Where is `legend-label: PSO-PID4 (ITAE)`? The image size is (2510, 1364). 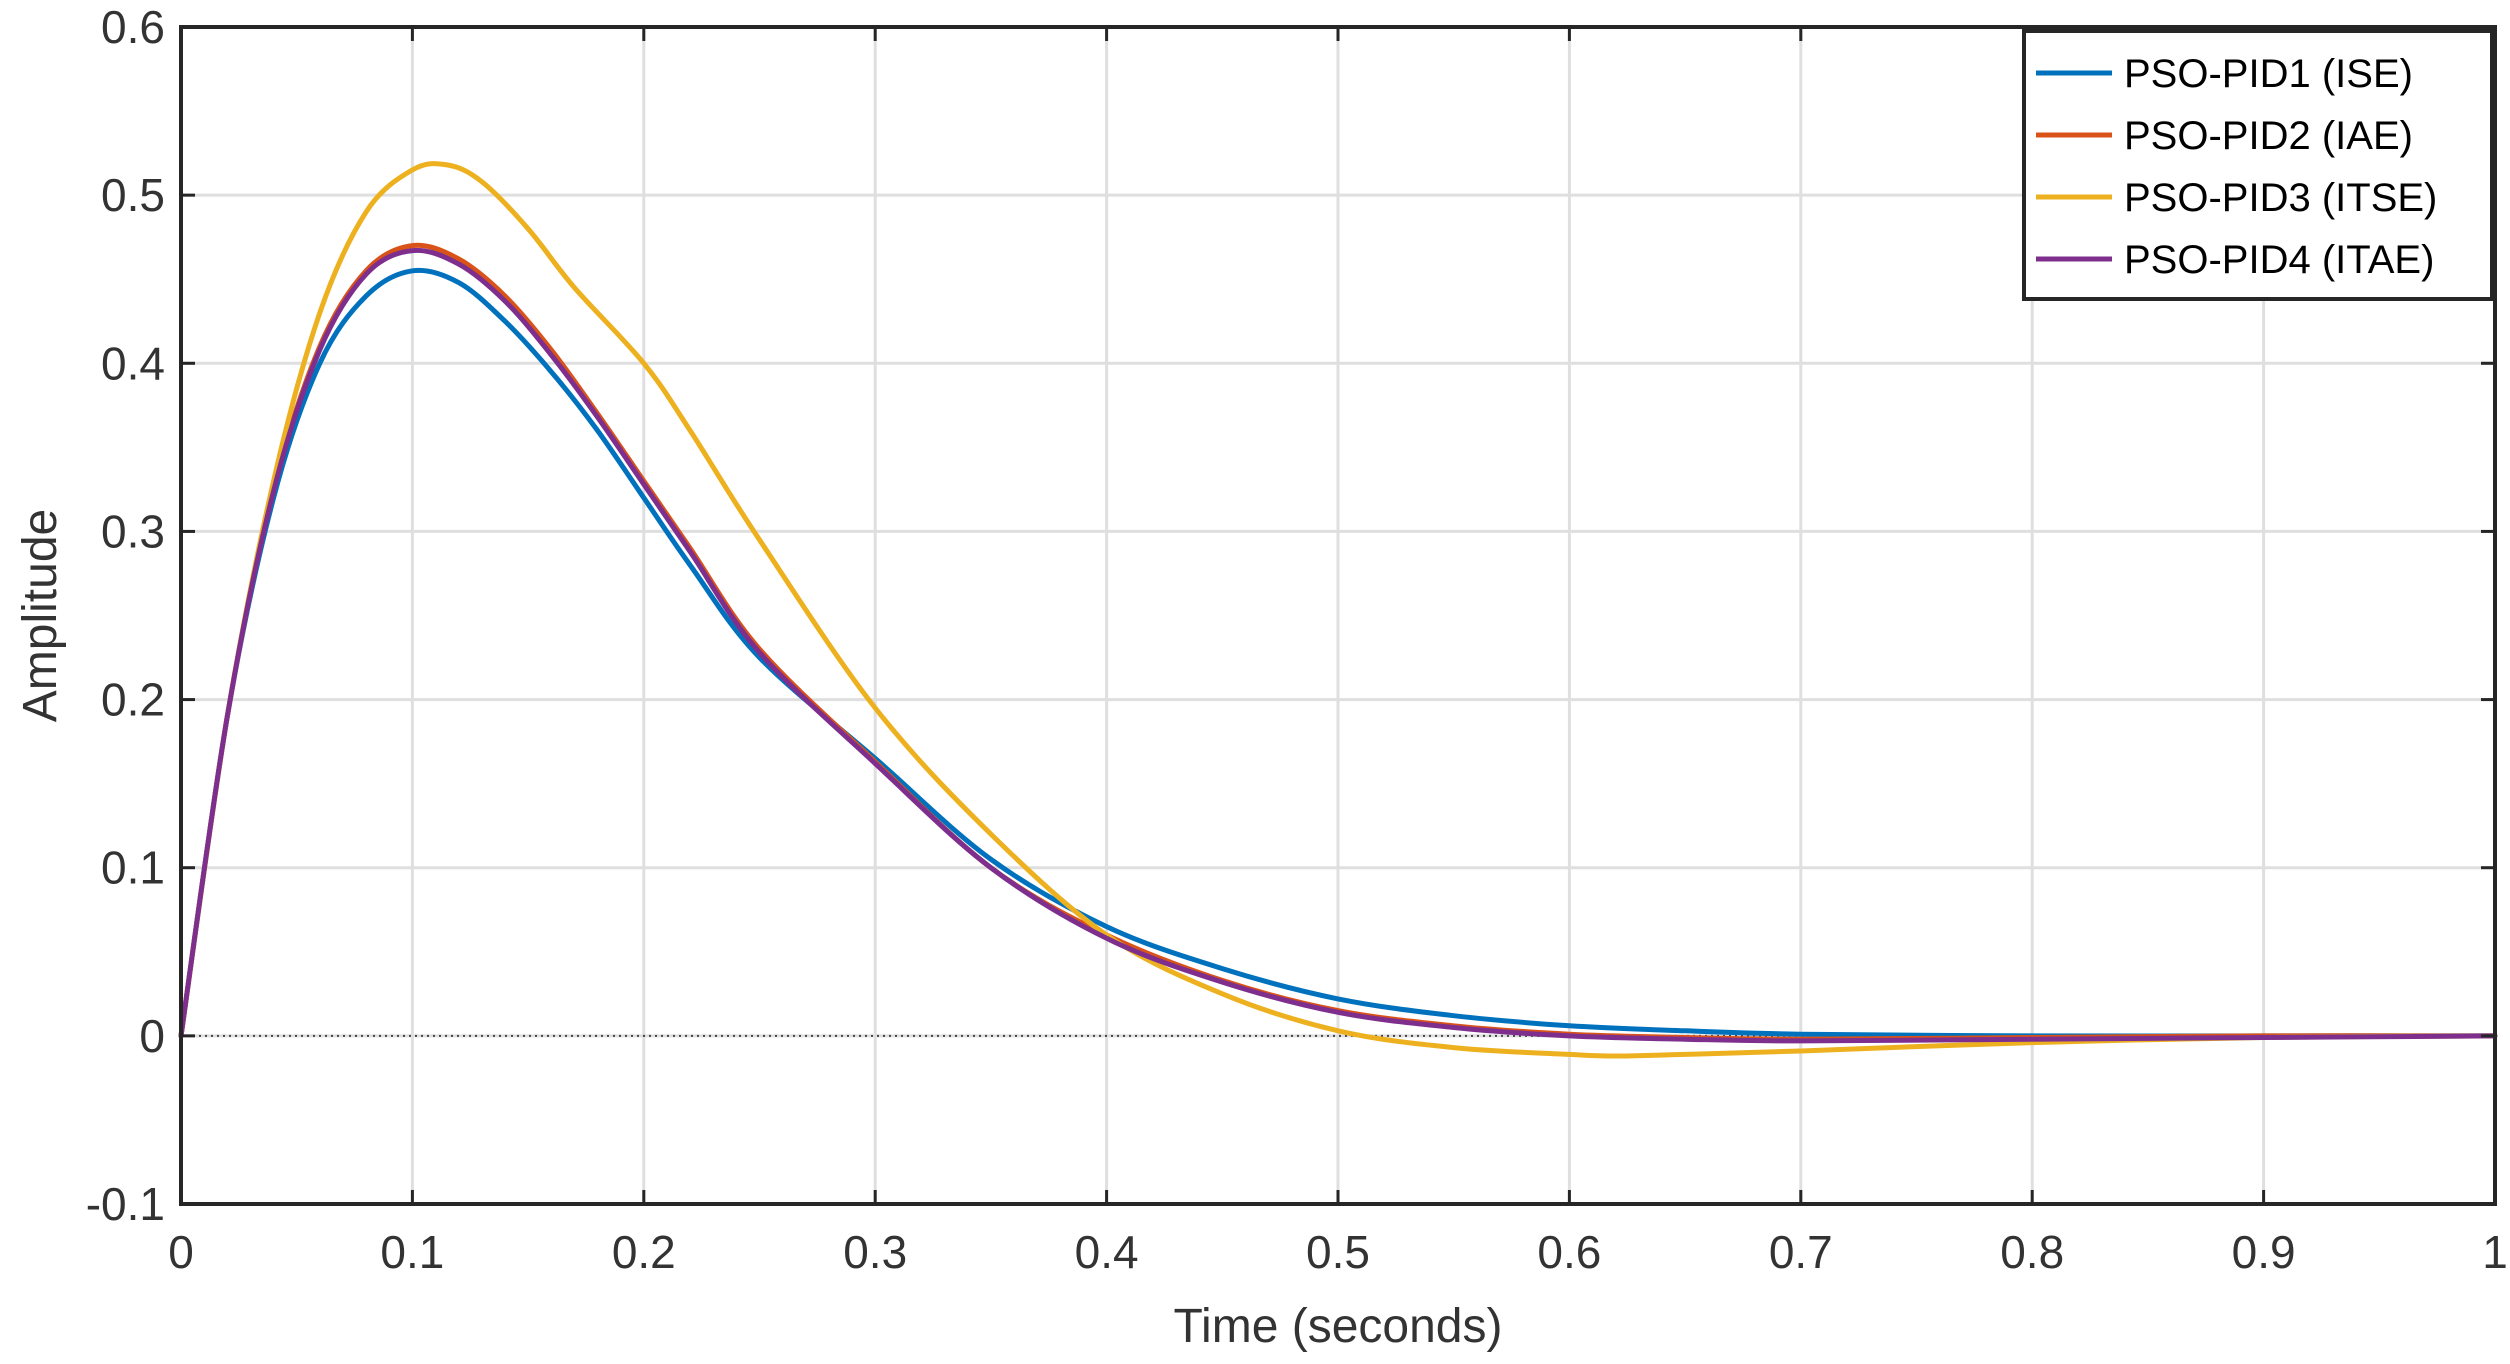
legend-label: PSO-PID4 (ITAE) is located at coordinates (2279, 260).